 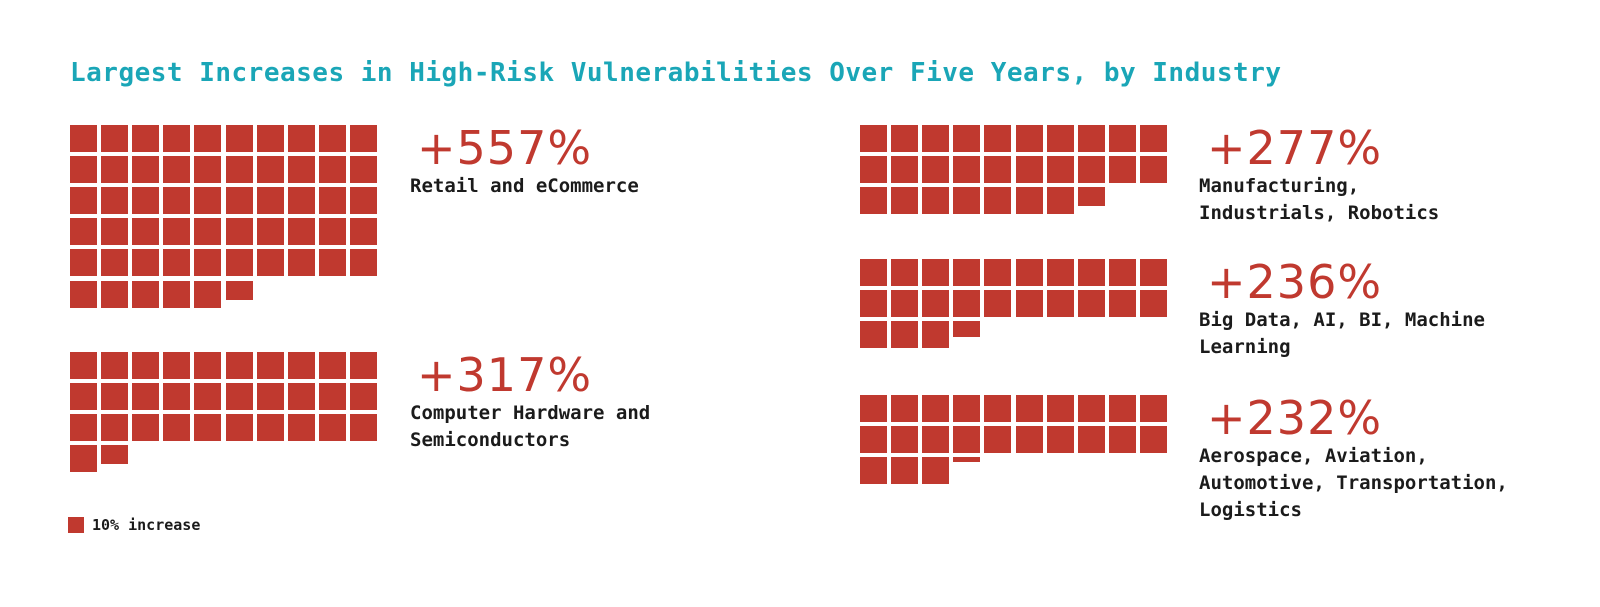 What do you see at coordinates (530, 426) in the screenshot?
I see `industry-label: Computer Hardware and Semiconductors` at bounding box center [530, 426].